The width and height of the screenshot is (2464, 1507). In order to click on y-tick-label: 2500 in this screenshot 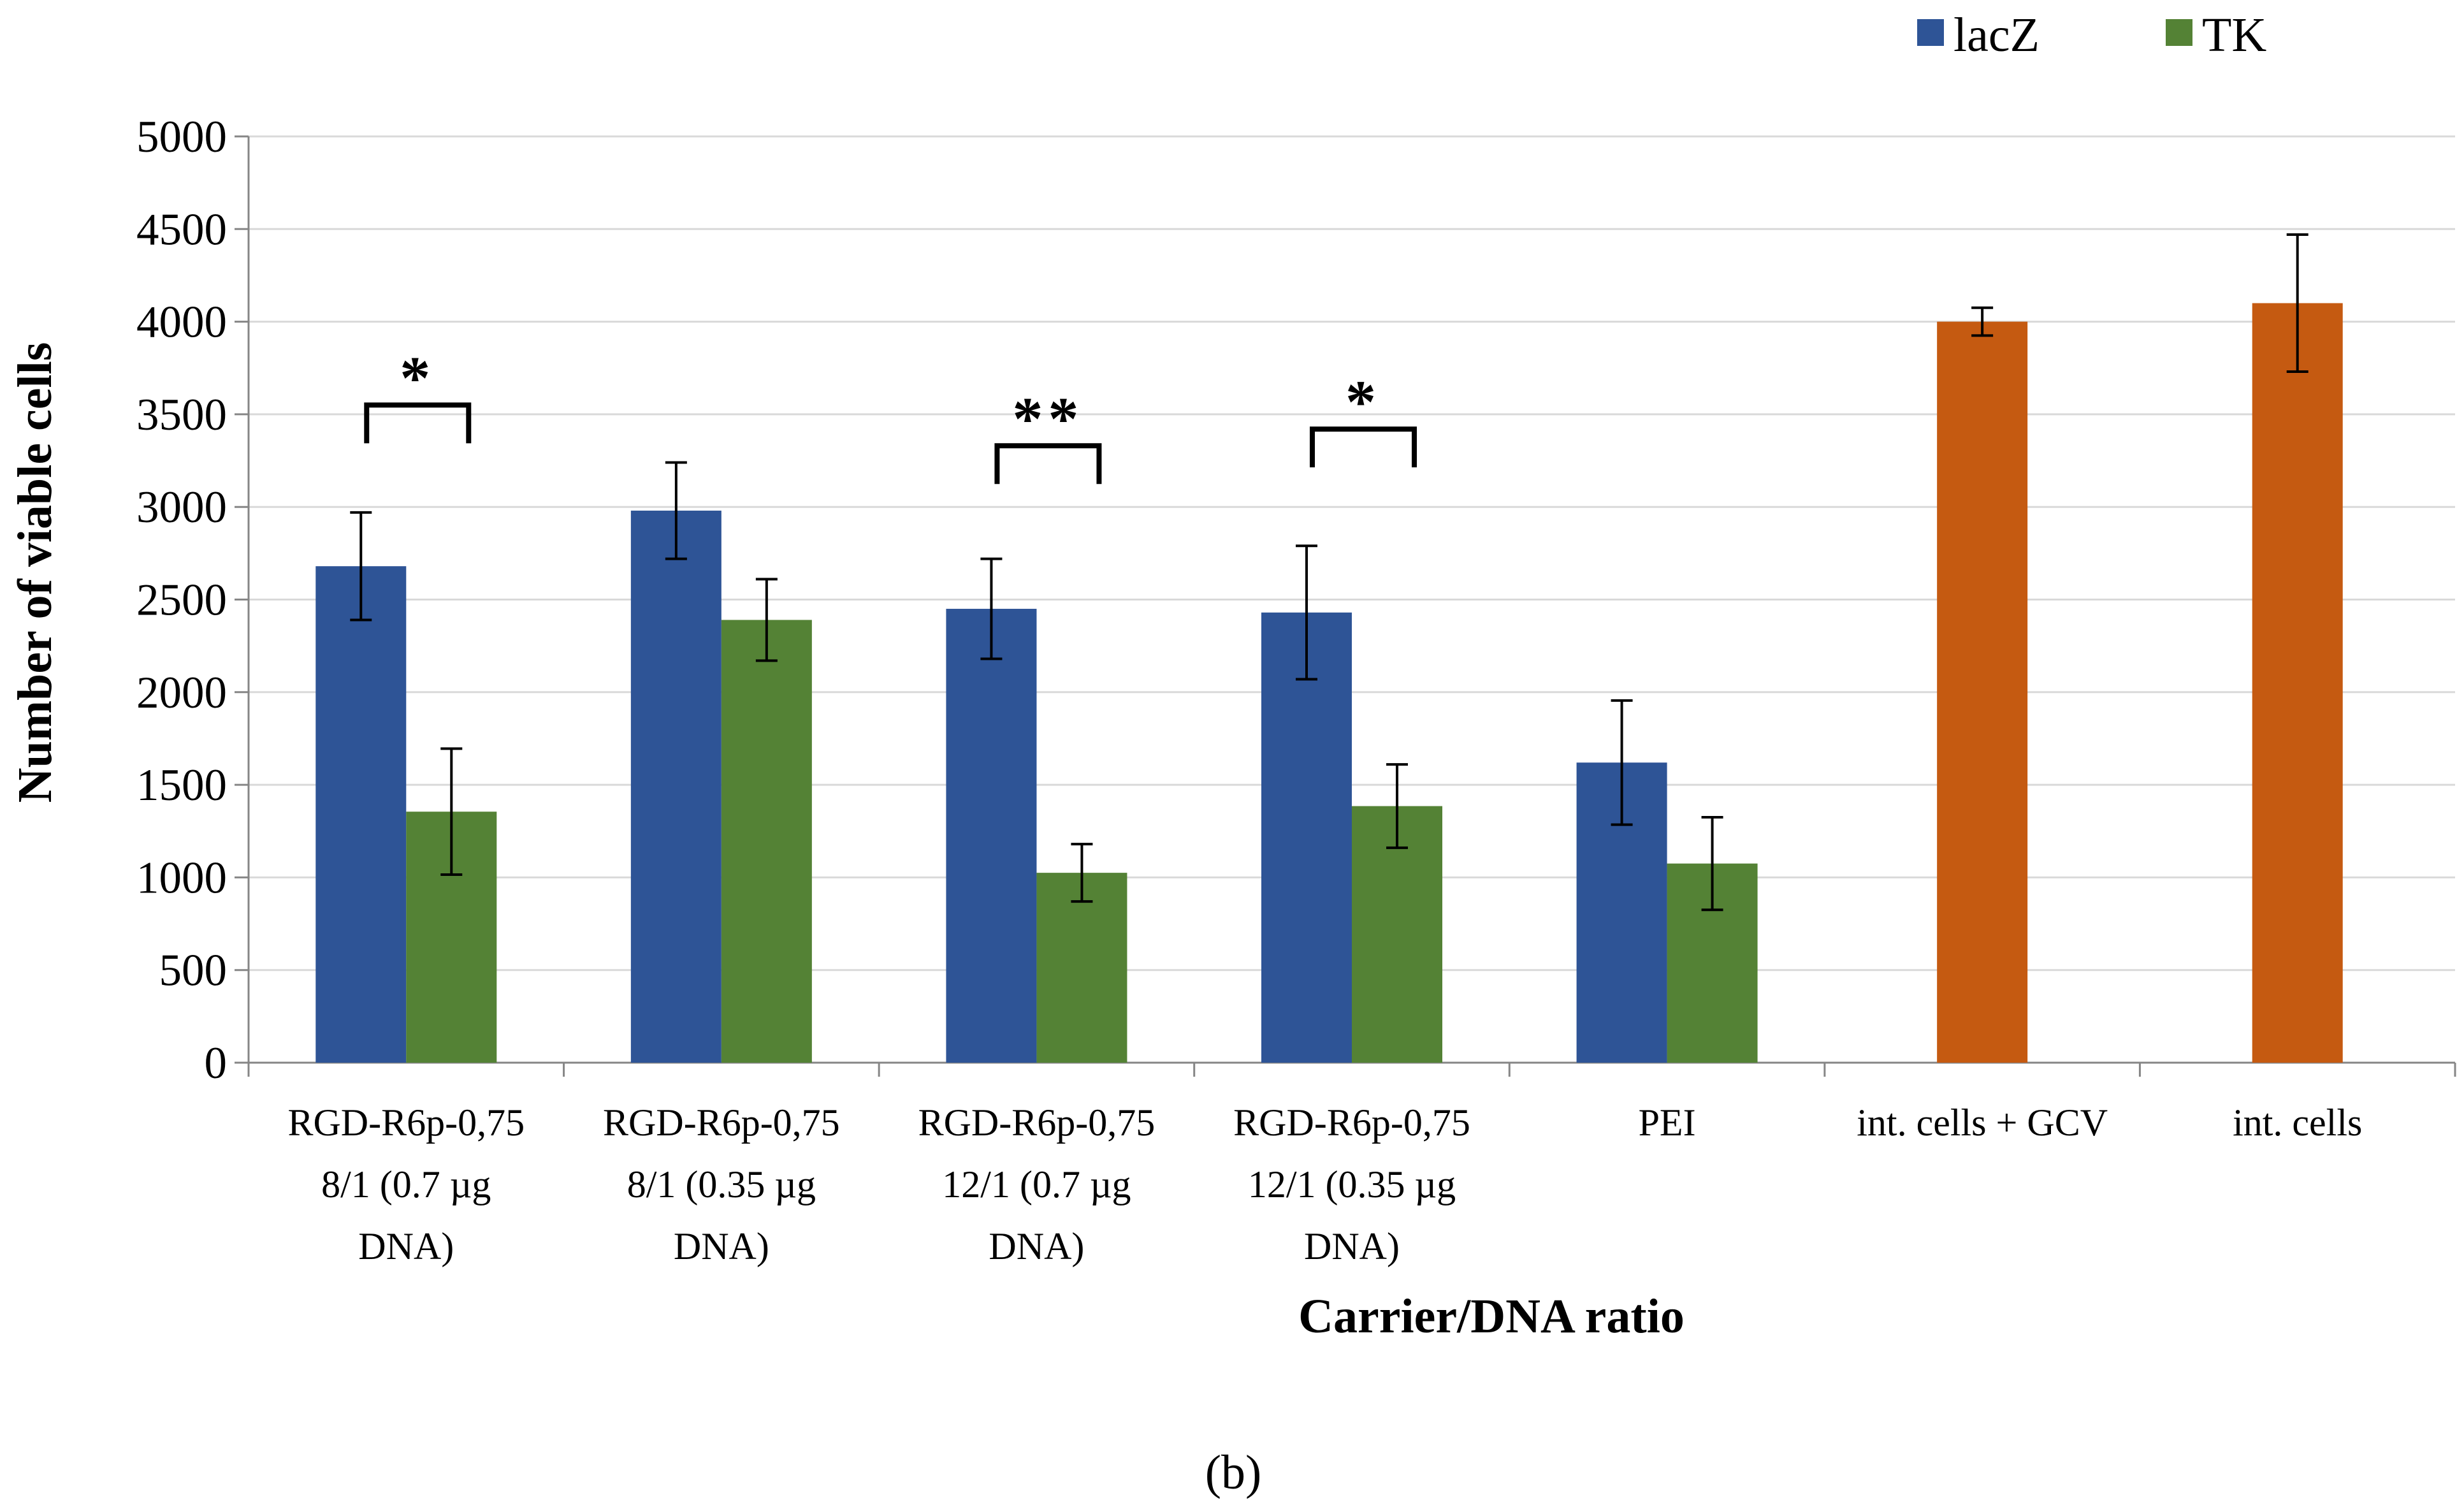, I will do `click(181, 600)`.